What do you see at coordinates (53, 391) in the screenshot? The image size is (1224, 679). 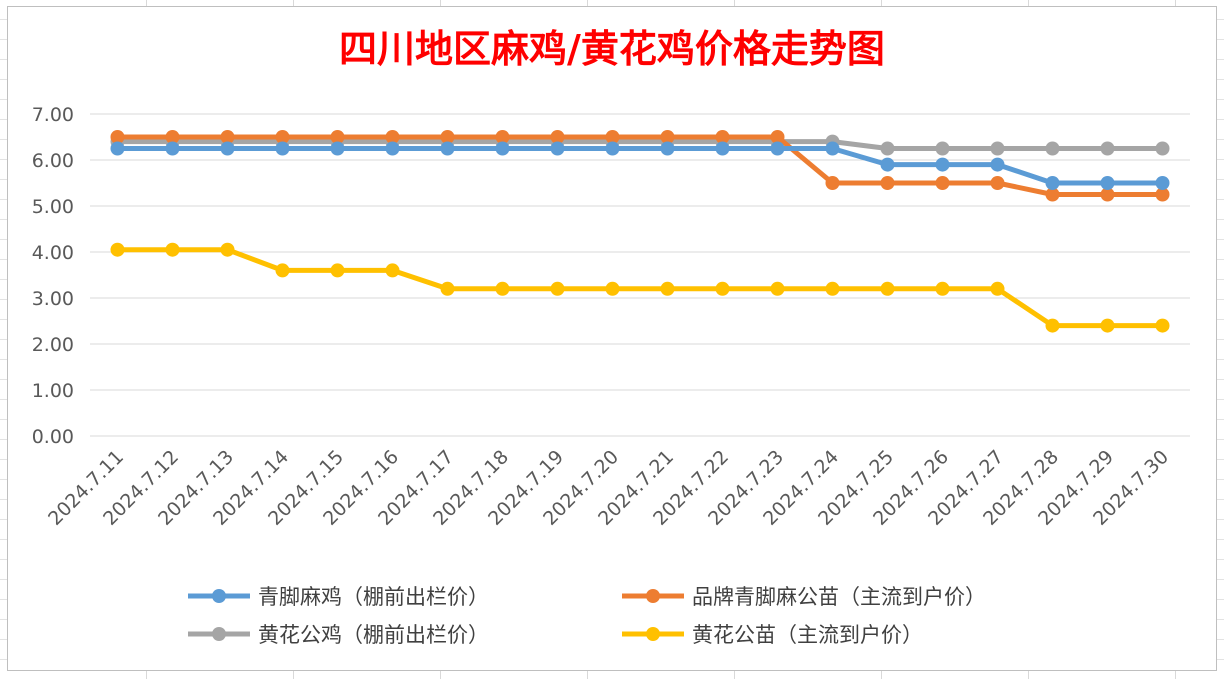 I see `y-tick-label: 1.00` at bounding box center [53, 391].